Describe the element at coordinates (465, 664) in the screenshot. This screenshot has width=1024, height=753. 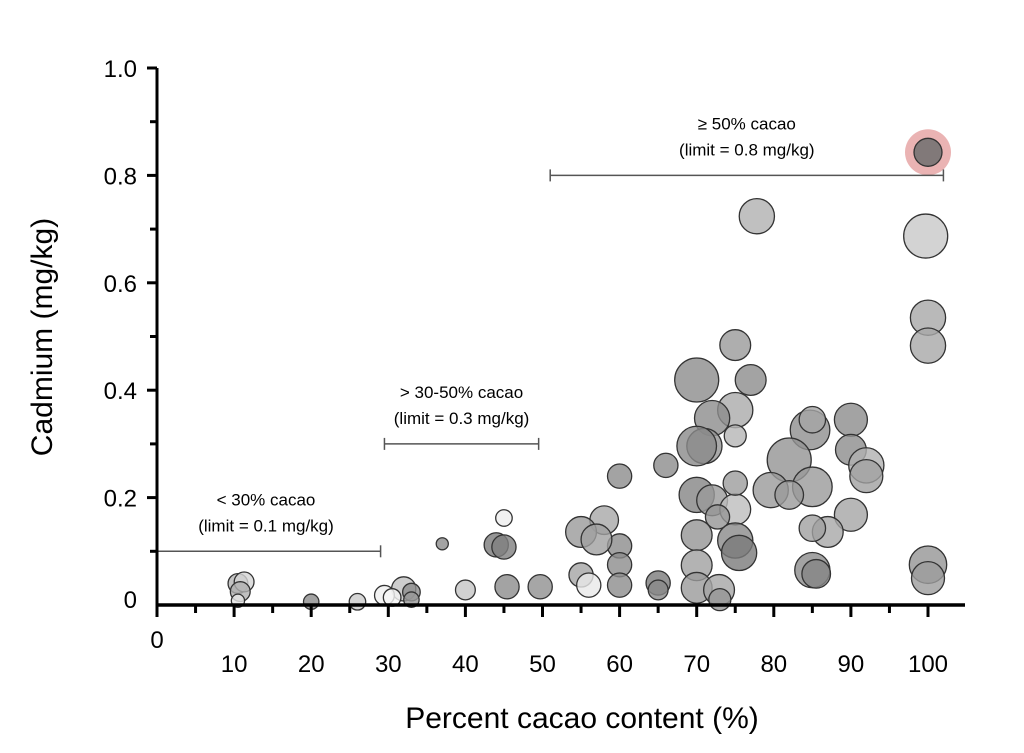
I see `x-tick-label: 40` at that location.